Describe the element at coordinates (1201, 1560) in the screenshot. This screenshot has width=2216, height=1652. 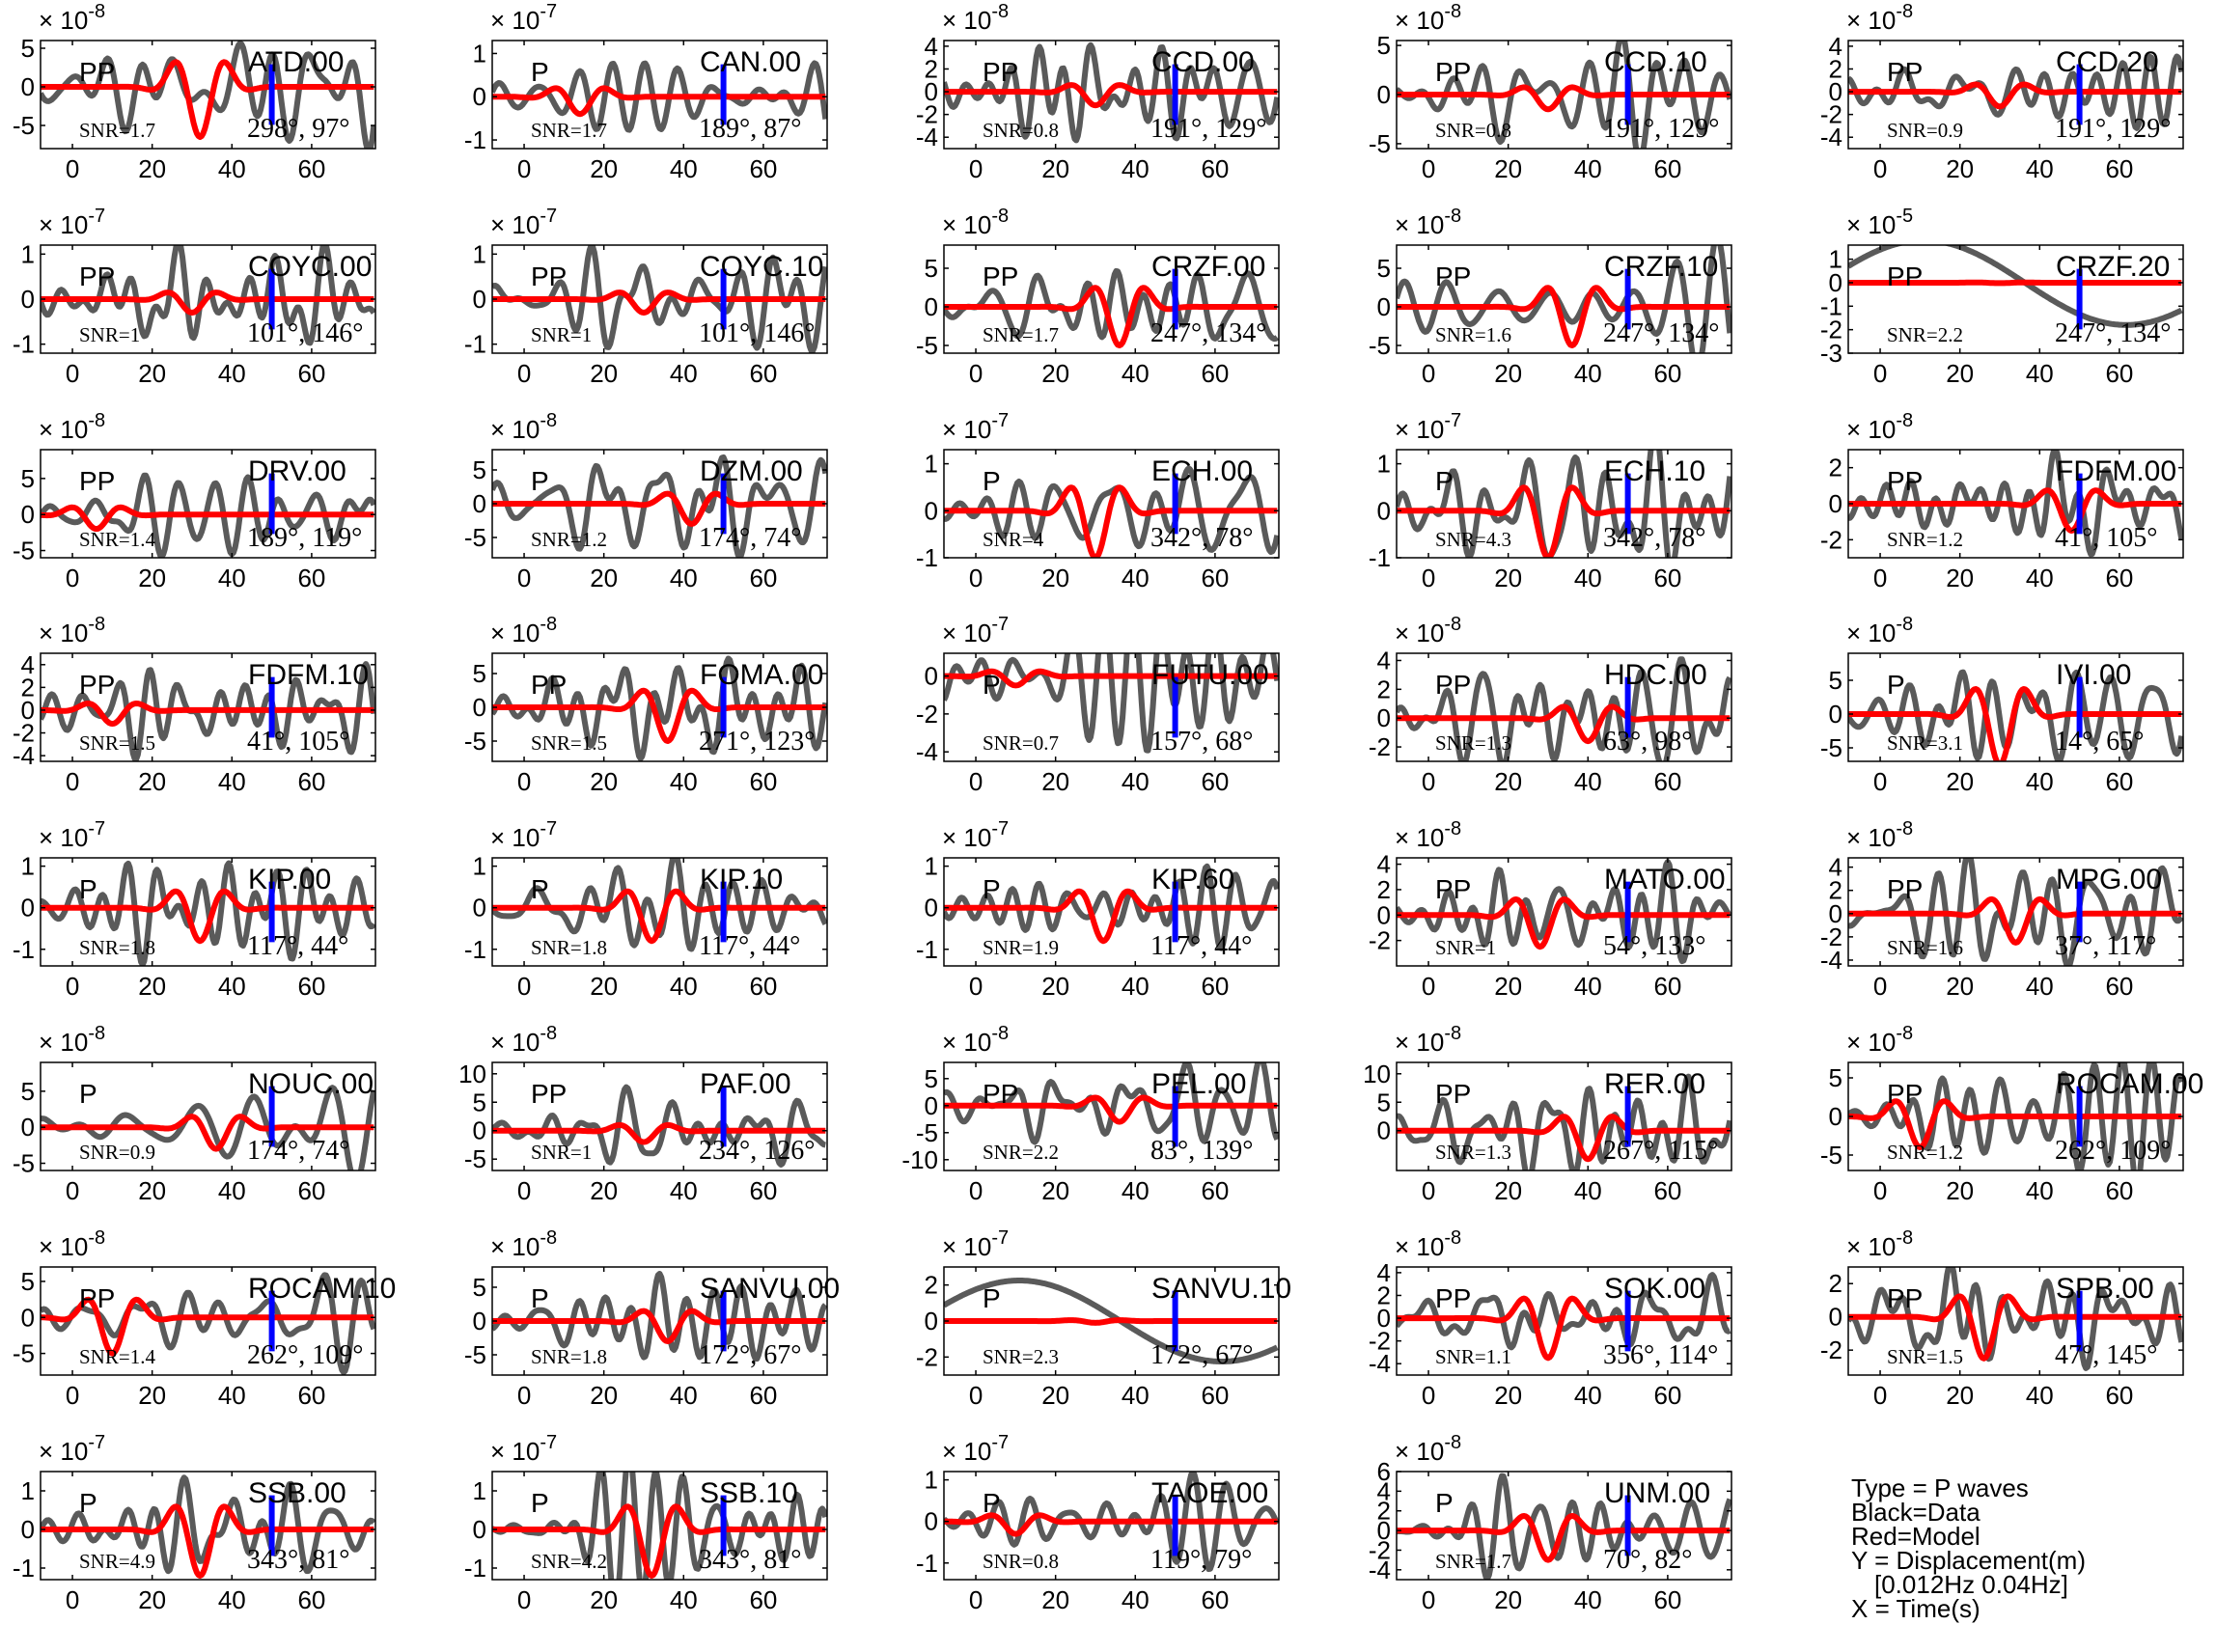
I see `angles-label: 119°, 79°` at that location.